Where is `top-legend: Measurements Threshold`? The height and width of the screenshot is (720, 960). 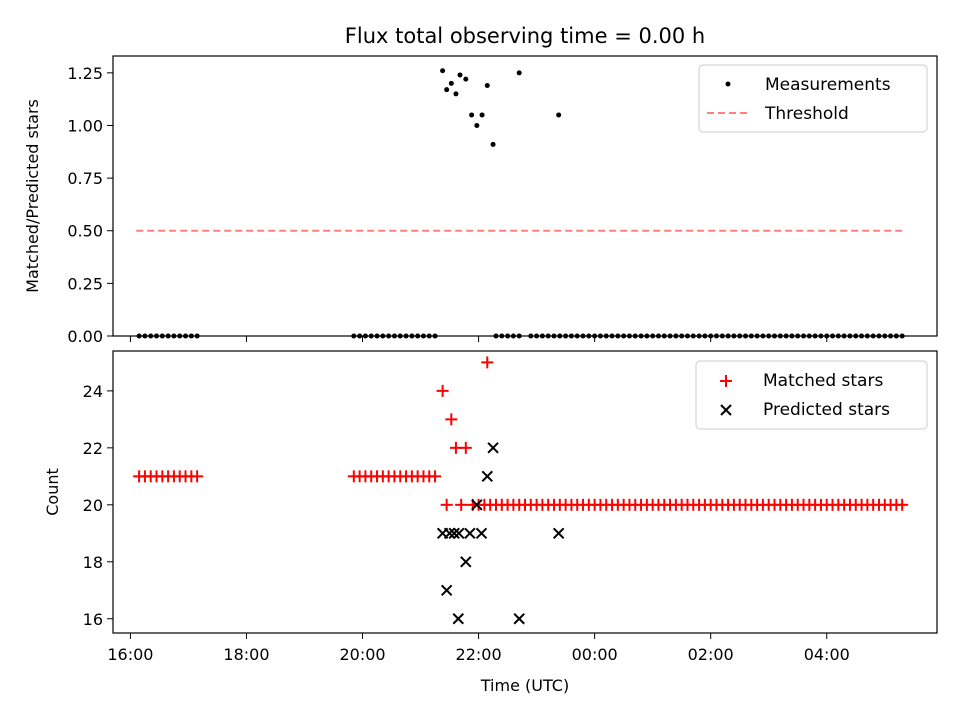
top-legend: Measurements Threshold is located at coordinates (813, 98).